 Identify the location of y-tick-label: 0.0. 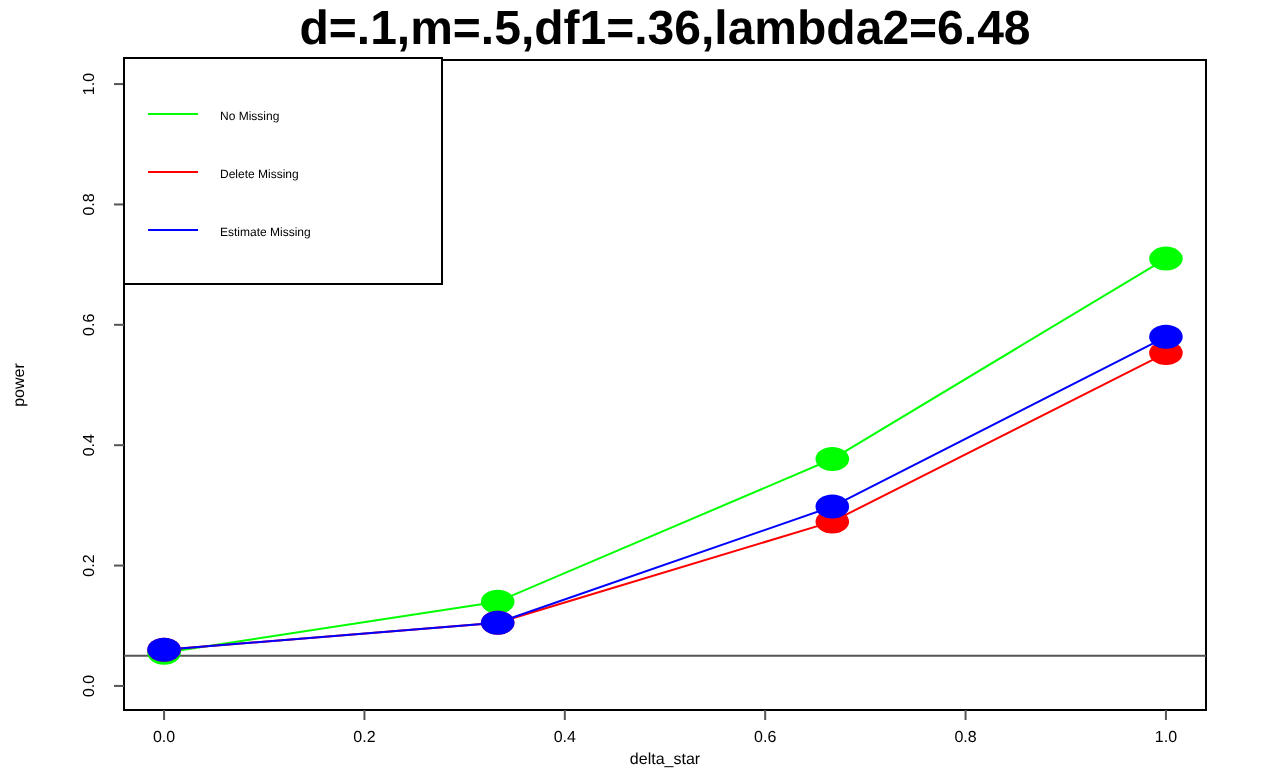
(89, 685).